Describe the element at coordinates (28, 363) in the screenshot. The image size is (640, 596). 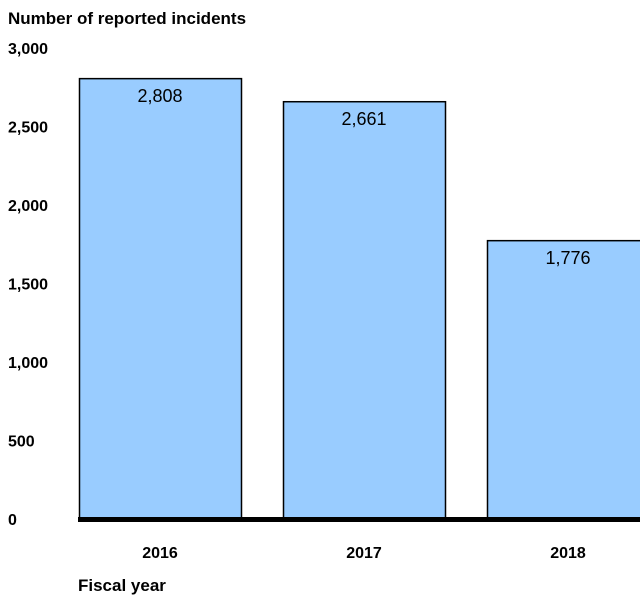
I see `y-tick-label: 1,000` at that location.